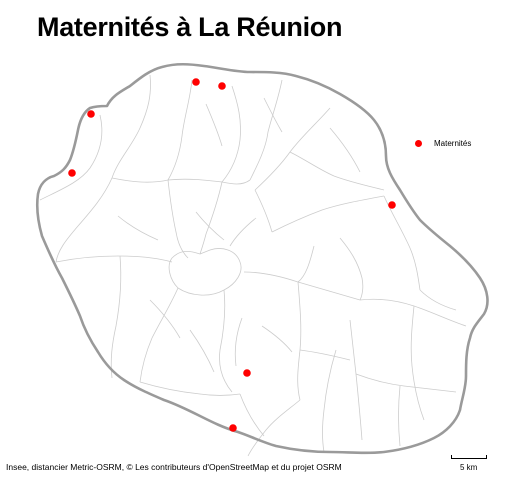  What do you see at coordinates (418, 143) in the screenshot?
I see `legend-marker-icon` at bounding box center [418, 143].